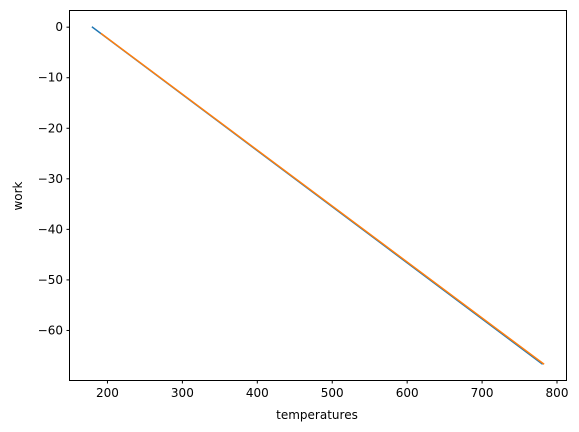  I want to click on x-tick-label: 700, so click(482, 393).